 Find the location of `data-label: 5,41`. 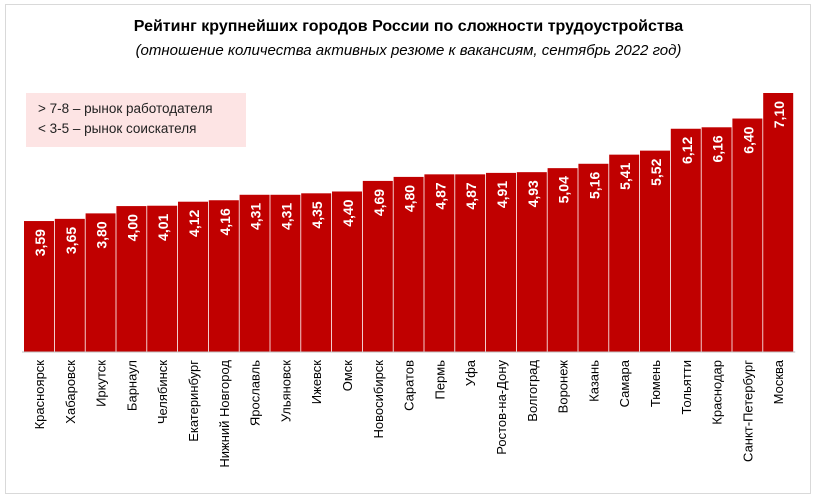

data-label: 5,41 is located at coordinates (625, 175).